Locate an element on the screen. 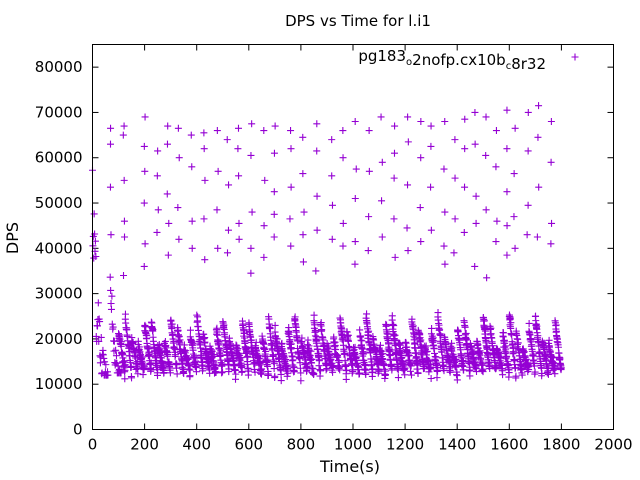  y-tick-label: 50000 is located at coordinates (59, 203).